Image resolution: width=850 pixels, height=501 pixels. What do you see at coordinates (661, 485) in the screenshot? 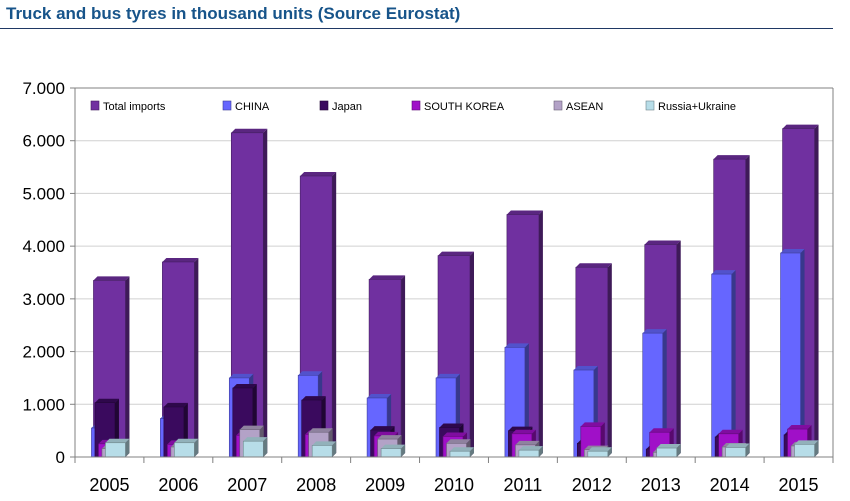
I see `x-tick-label: 2013` at bounding box center [661, 485].